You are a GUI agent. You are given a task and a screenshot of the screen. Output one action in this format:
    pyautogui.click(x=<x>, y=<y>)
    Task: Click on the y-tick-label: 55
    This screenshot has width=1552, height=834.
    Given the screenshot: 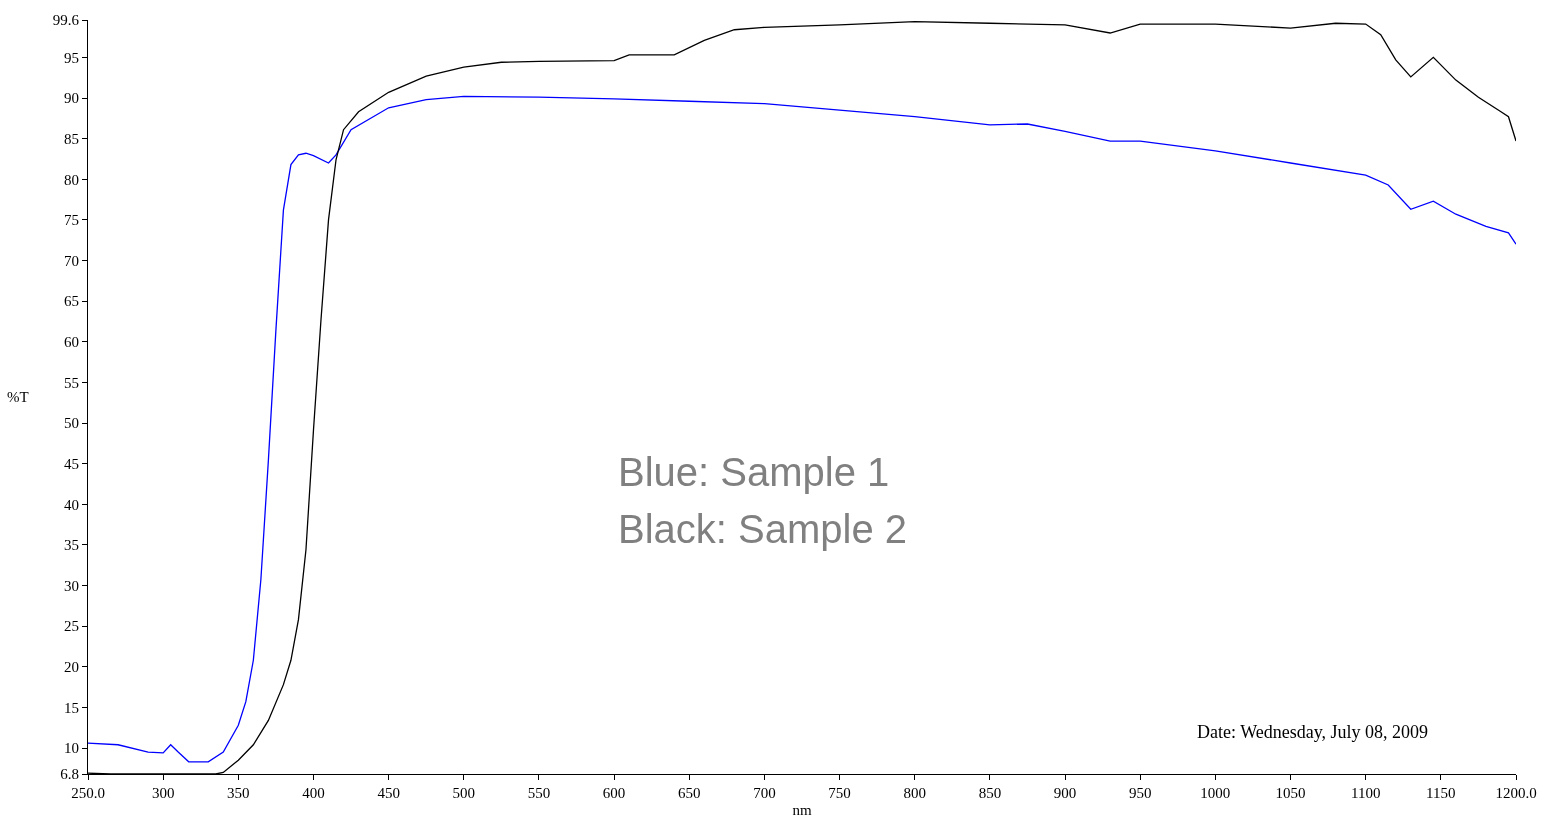 What is the action you would take?
    pyautogui.click(x=71, y=382)
    